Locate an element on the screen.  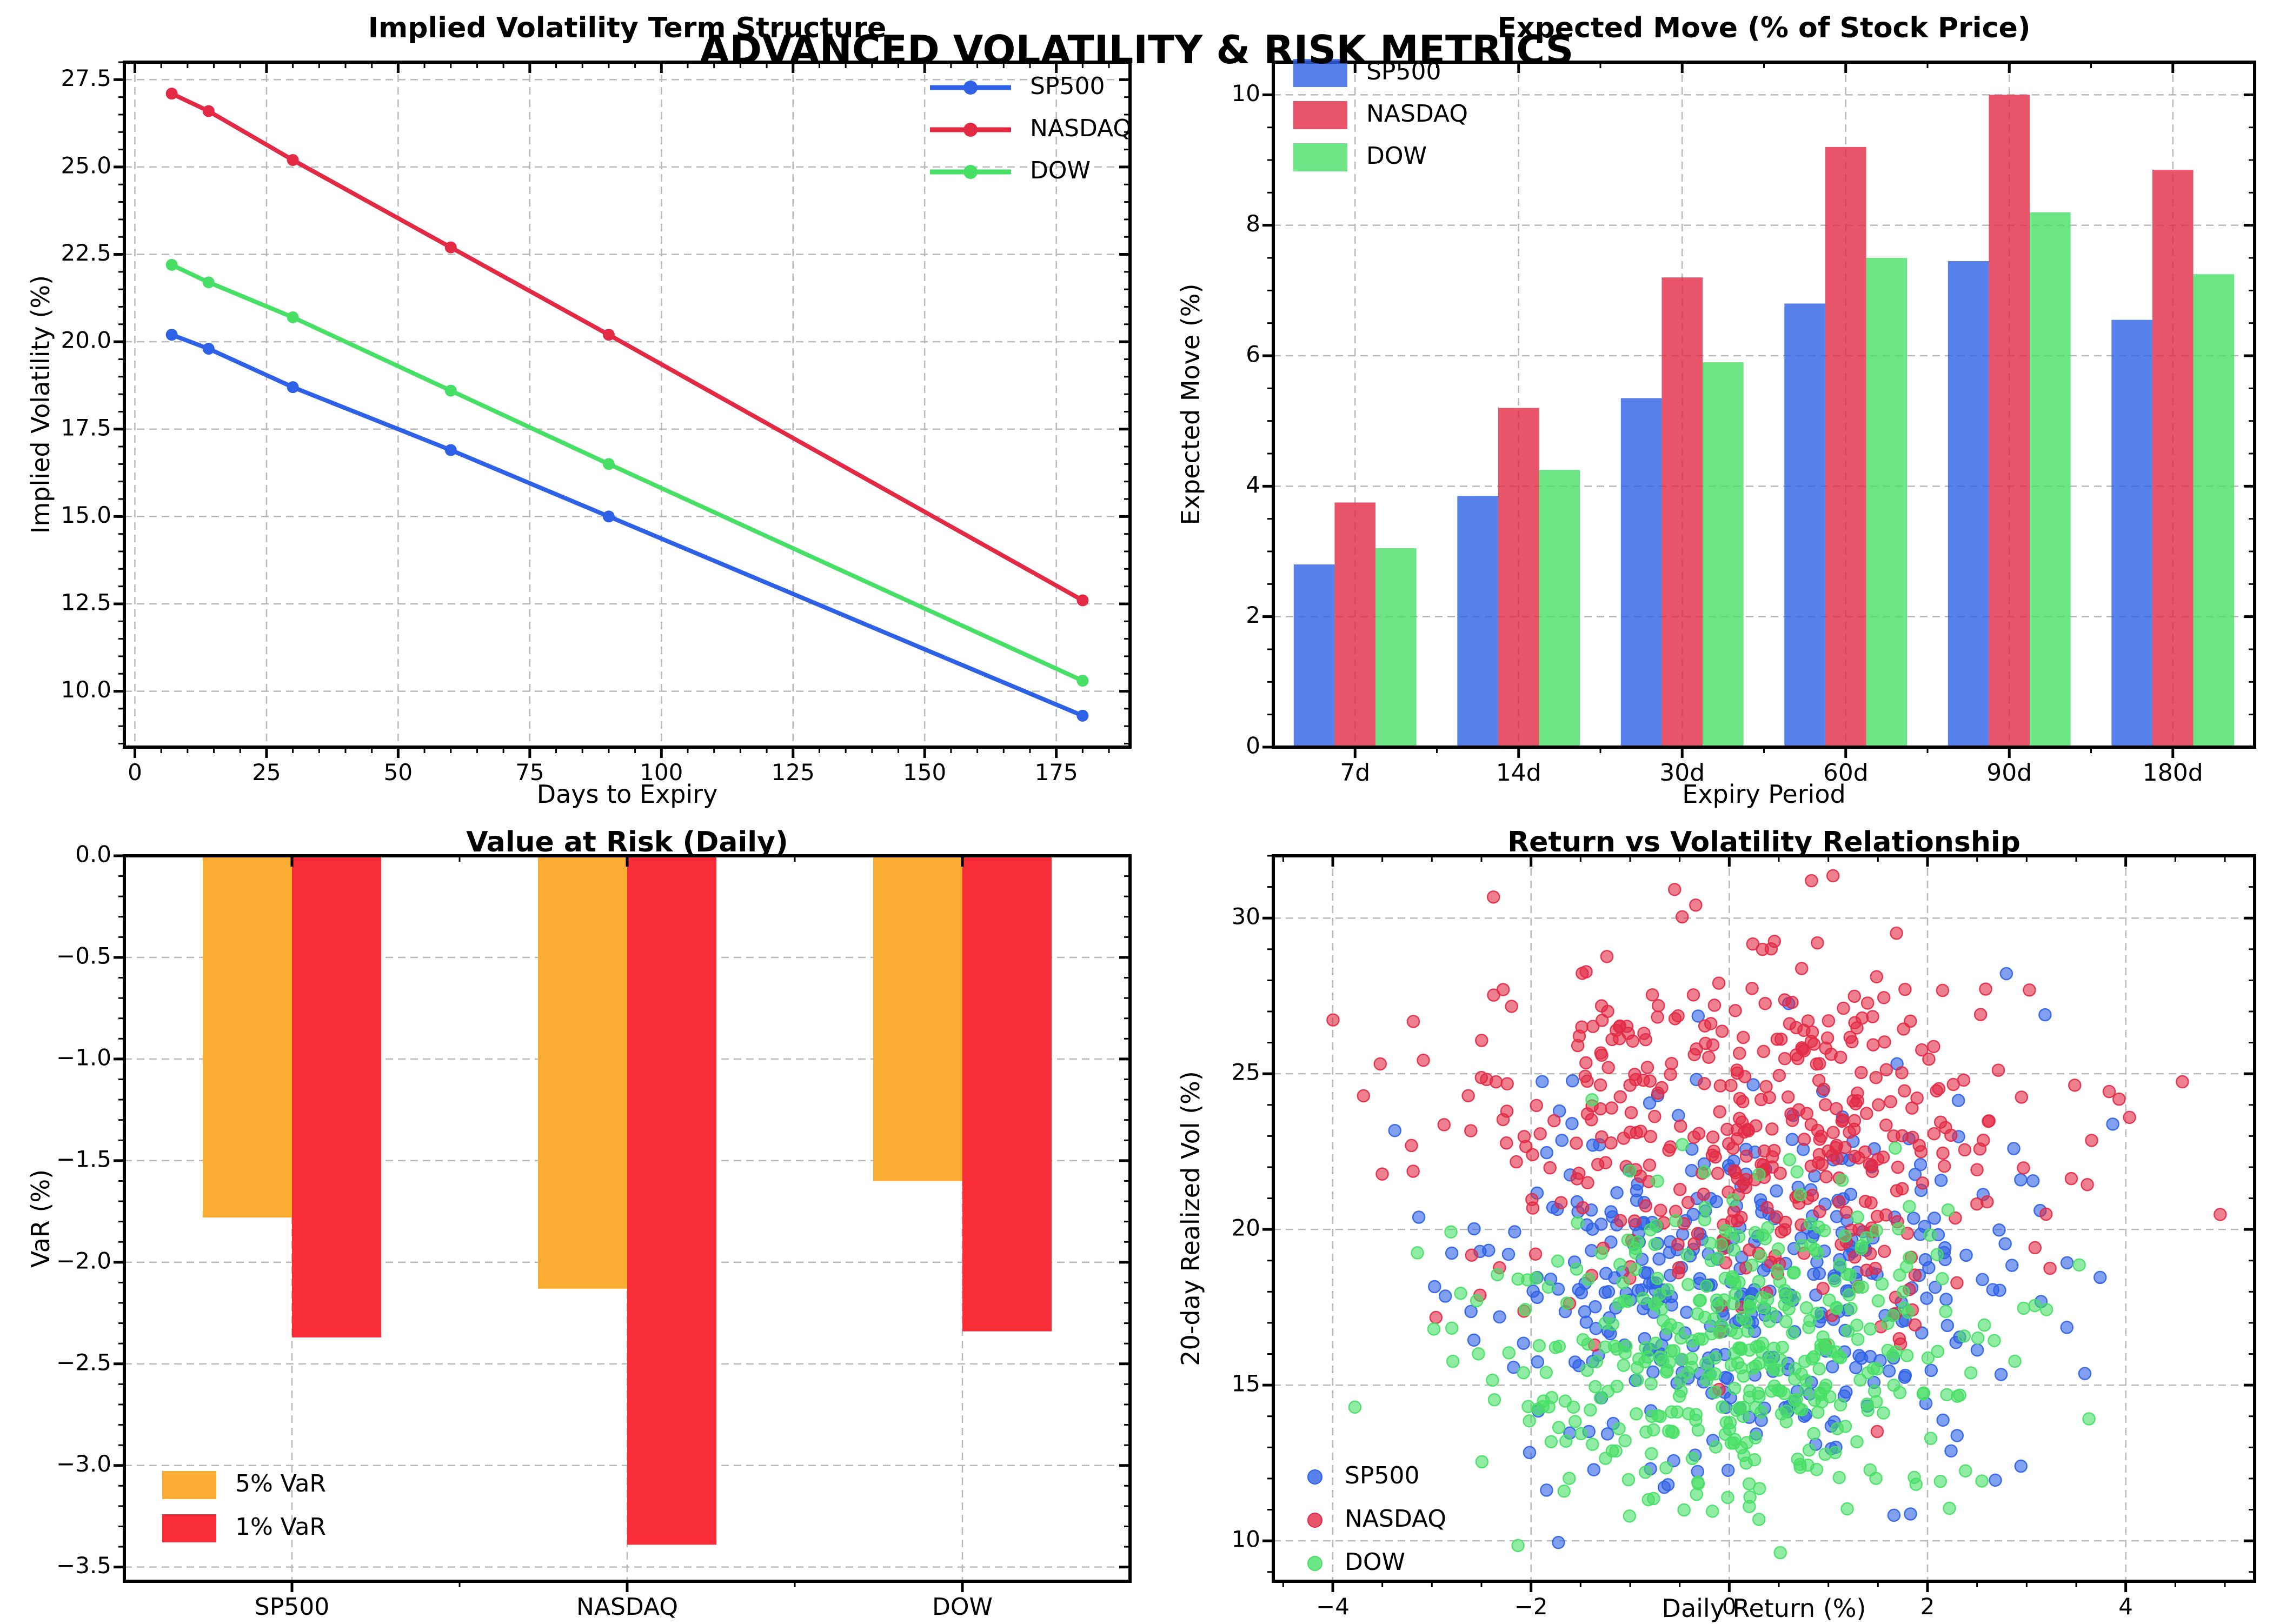
chart-title: Implied Volatility Term Structure is located at coordinates (627, 28).